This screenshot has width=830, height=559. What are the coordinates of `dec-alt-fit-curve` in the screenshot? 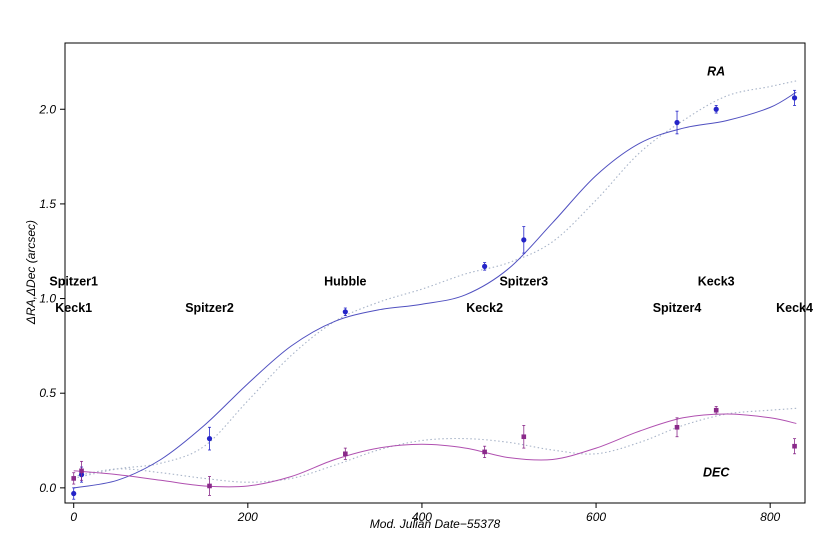 It's located at (435, 445).